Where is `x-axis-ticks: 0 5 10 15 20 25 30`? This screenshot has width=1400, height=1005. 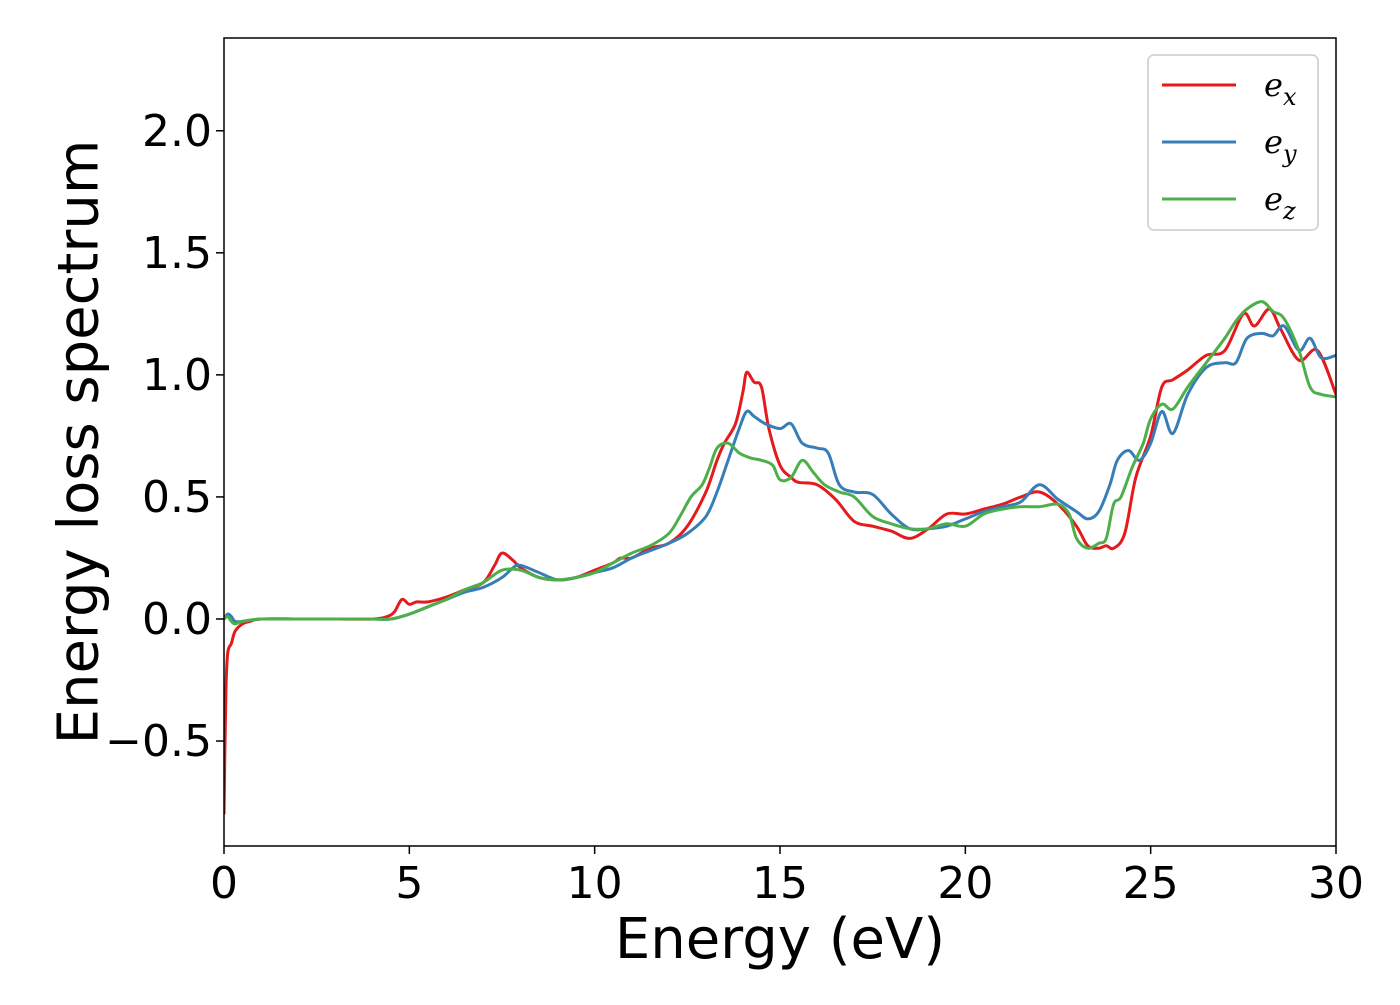 x-axis-ticks: 0 5 10 15 20 25 30 is located at coordinates (787, 877).